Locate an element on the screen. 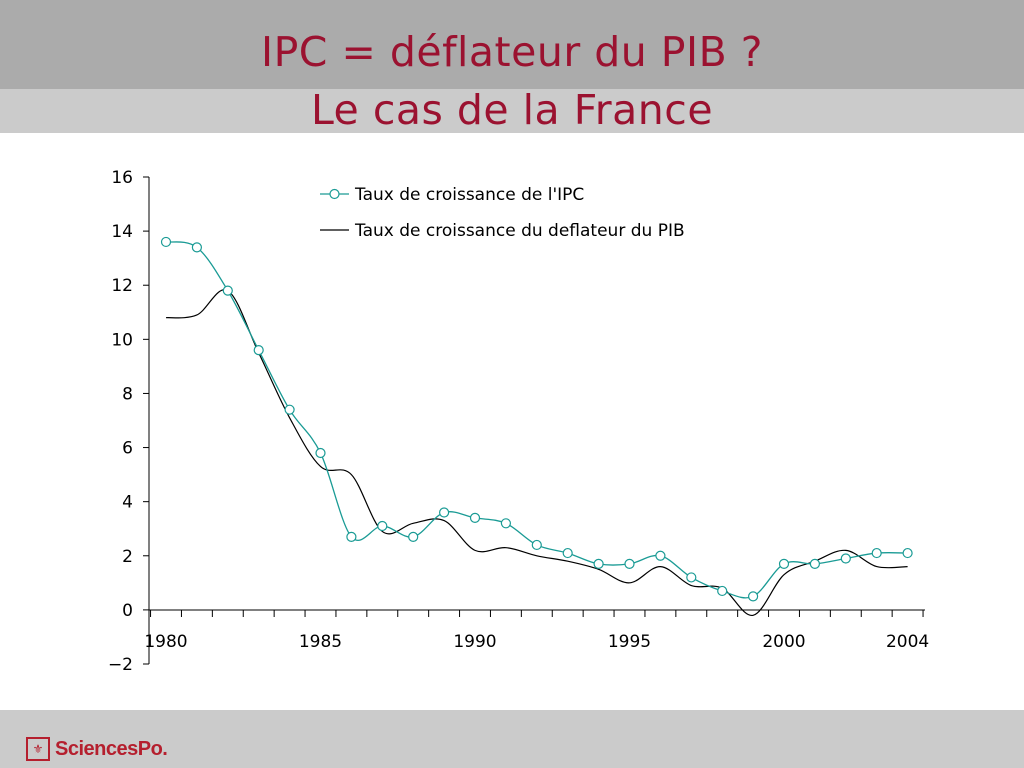  legend-marker is located at coordinates (334, 194).